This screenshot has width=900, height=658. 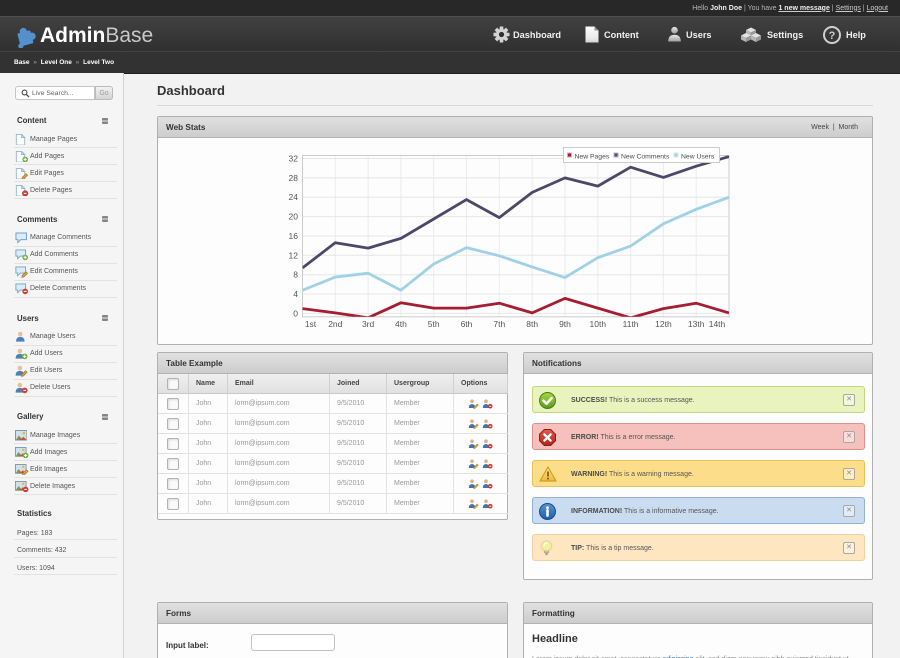 What do you see at coordinates (294, 178) in the screenshot?
I see `svg-text: 28` at bounding box center [294, 178].